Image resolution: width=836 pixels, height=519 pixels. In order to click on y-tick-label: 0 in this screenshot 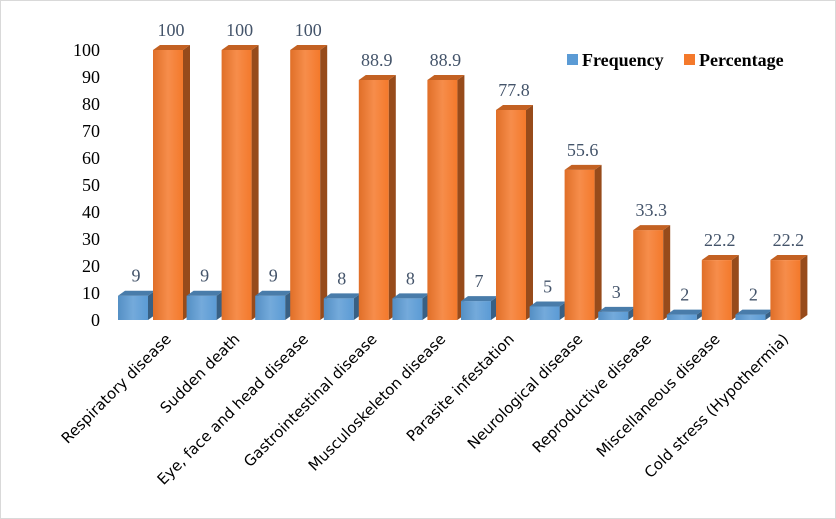, I will do `click(95, 320)`.